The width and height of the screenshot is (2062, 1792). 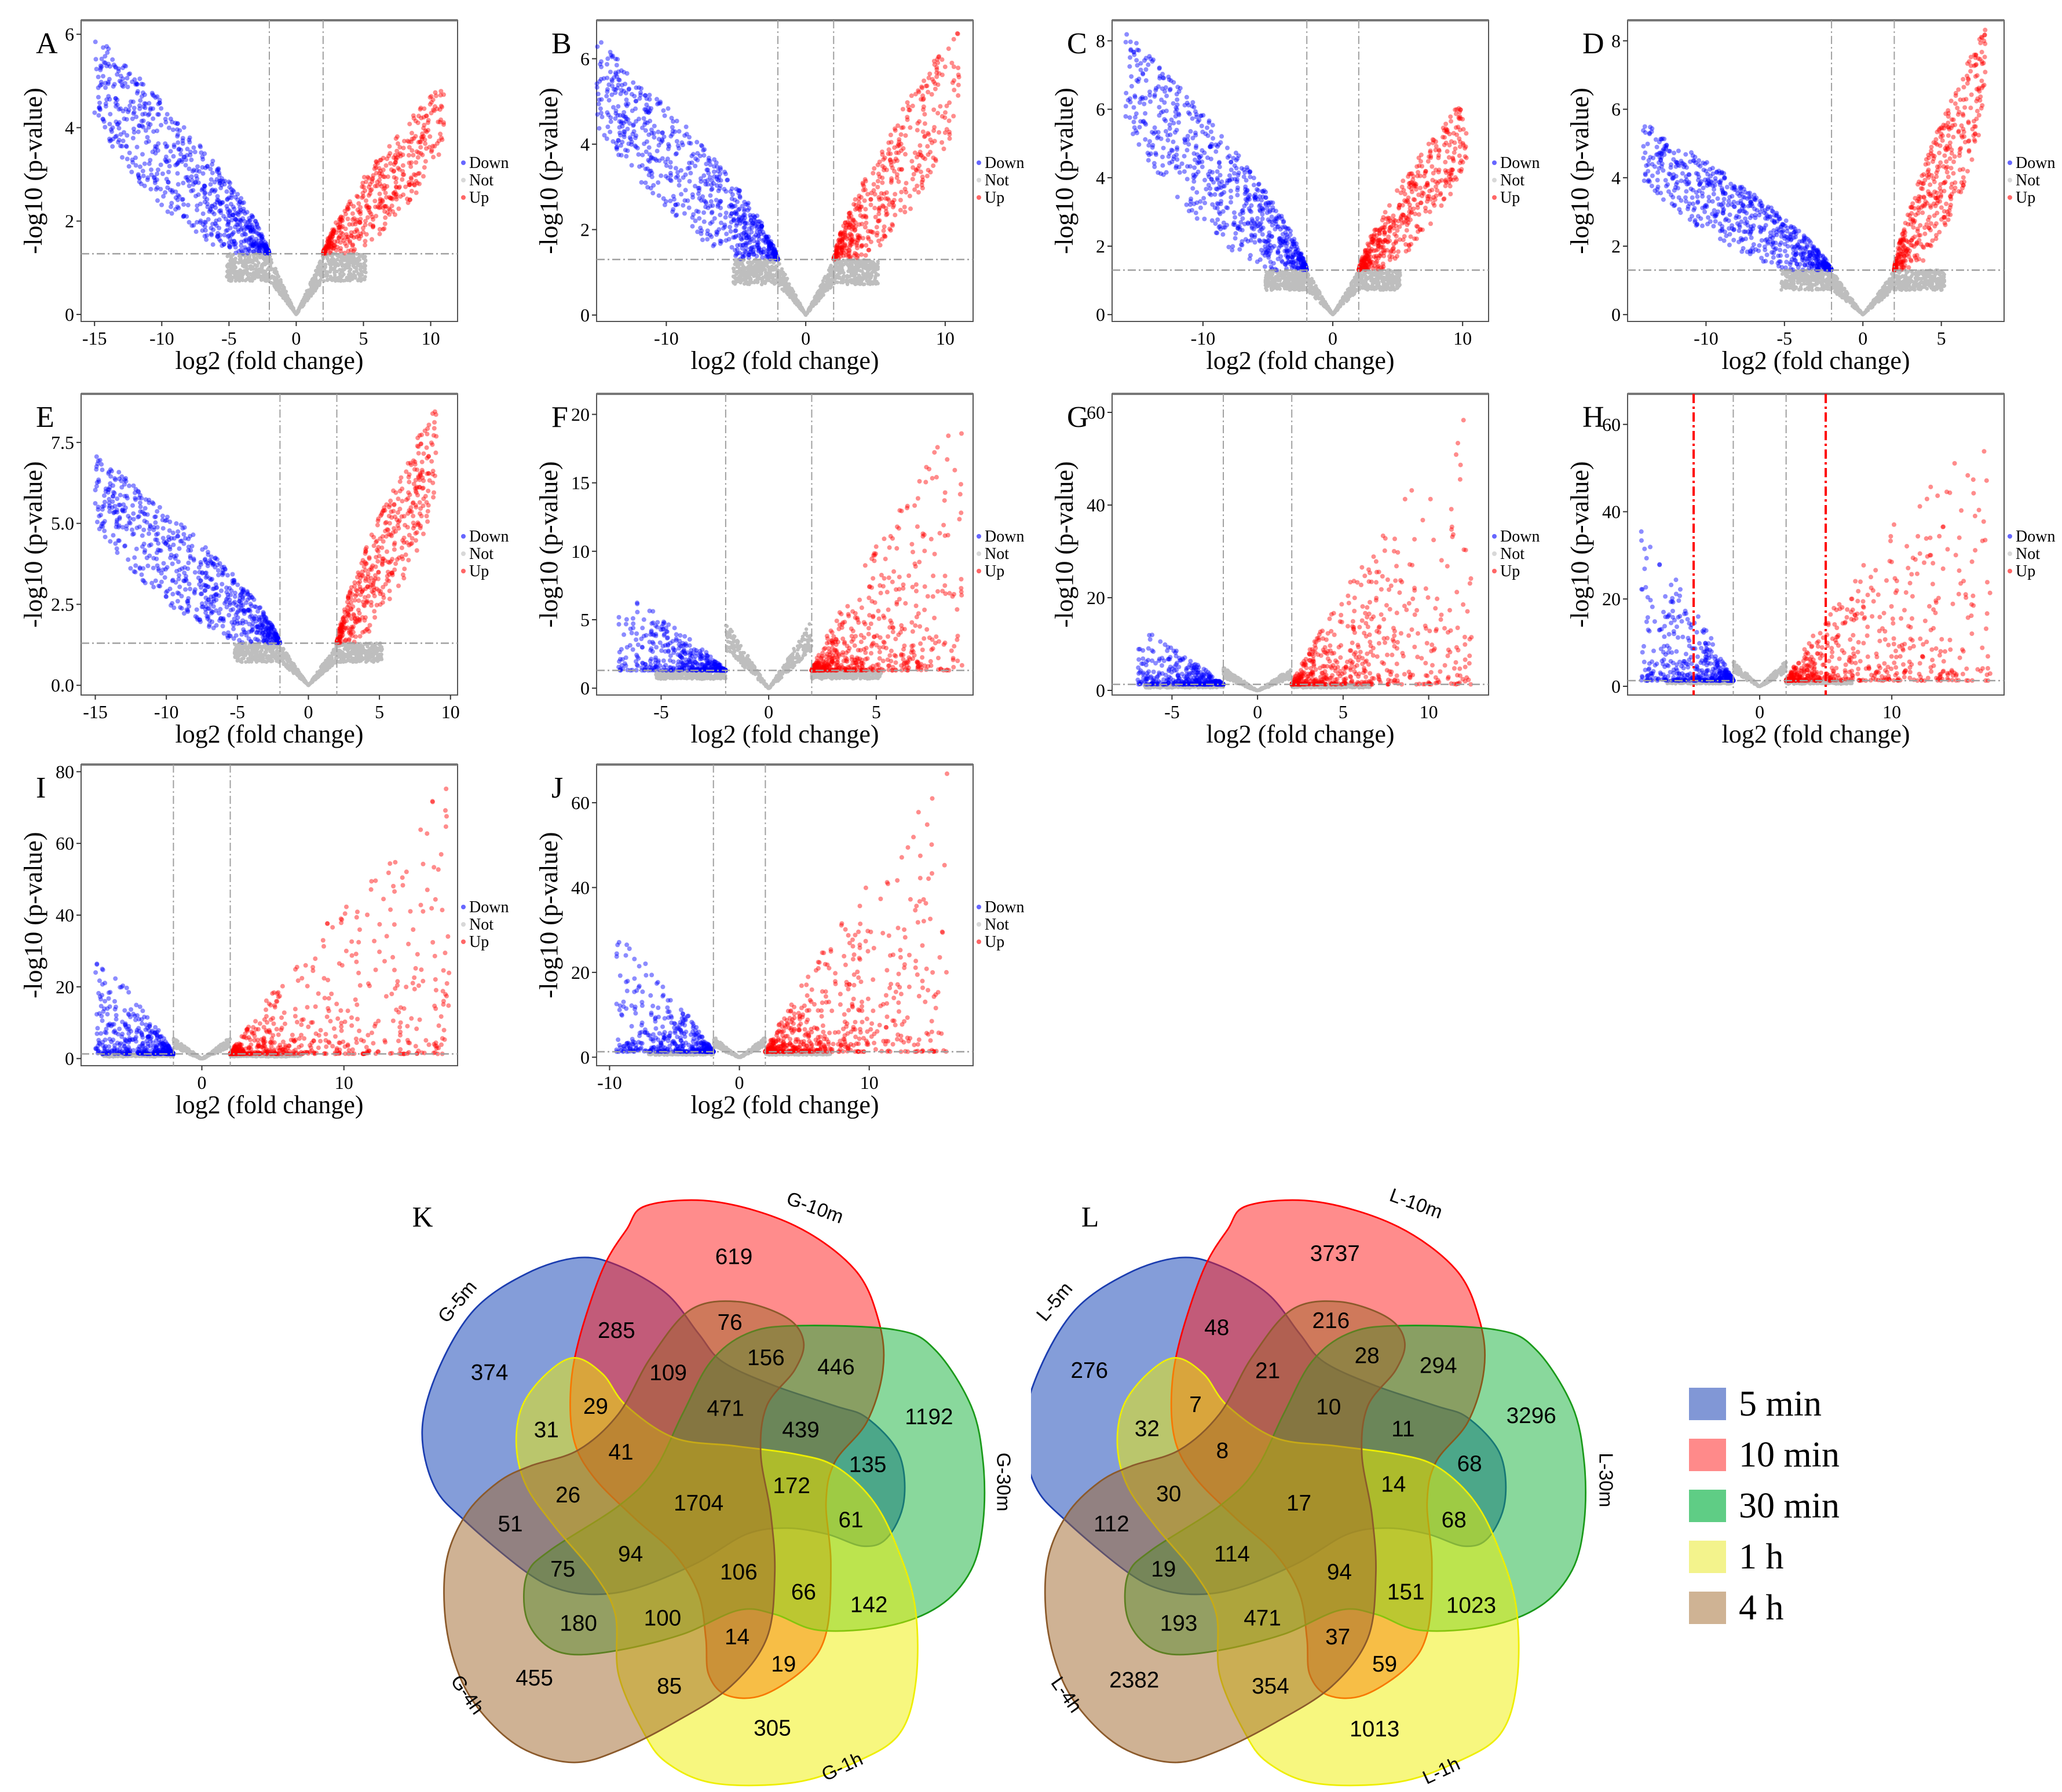 What do you see at coordinates (364, 339) in the screenshot?
I see `x-tick-label: 5` at bounding box center [364, 339].